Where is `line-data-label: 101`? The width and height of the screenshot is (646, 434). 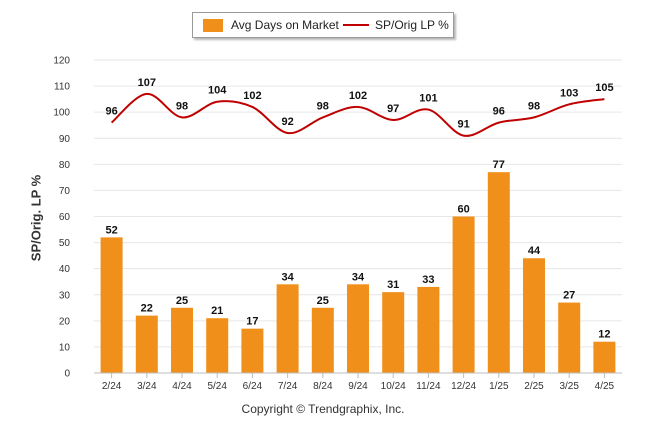
line-data-label: 101 is located at coordinates (428, 99).